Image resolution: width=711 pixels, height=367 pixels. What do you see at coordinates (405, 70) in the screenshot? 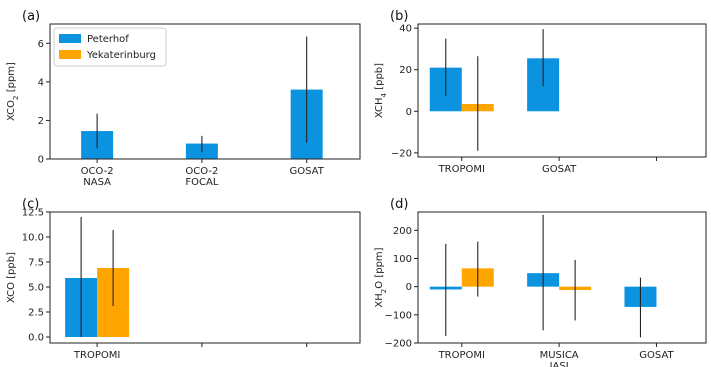
I see `y-tick-label: 20` at bounding box center [405, 70].